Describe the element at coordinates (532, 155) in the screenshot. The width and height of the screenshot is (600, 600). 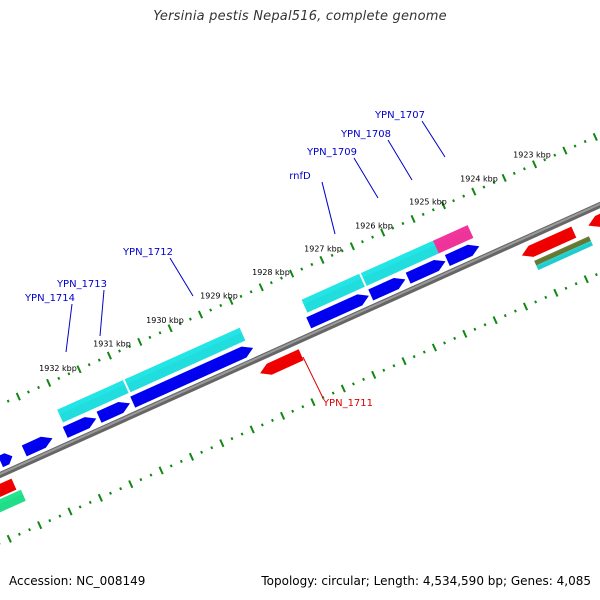
I see `tick-label: 1923 kbp` at that location.